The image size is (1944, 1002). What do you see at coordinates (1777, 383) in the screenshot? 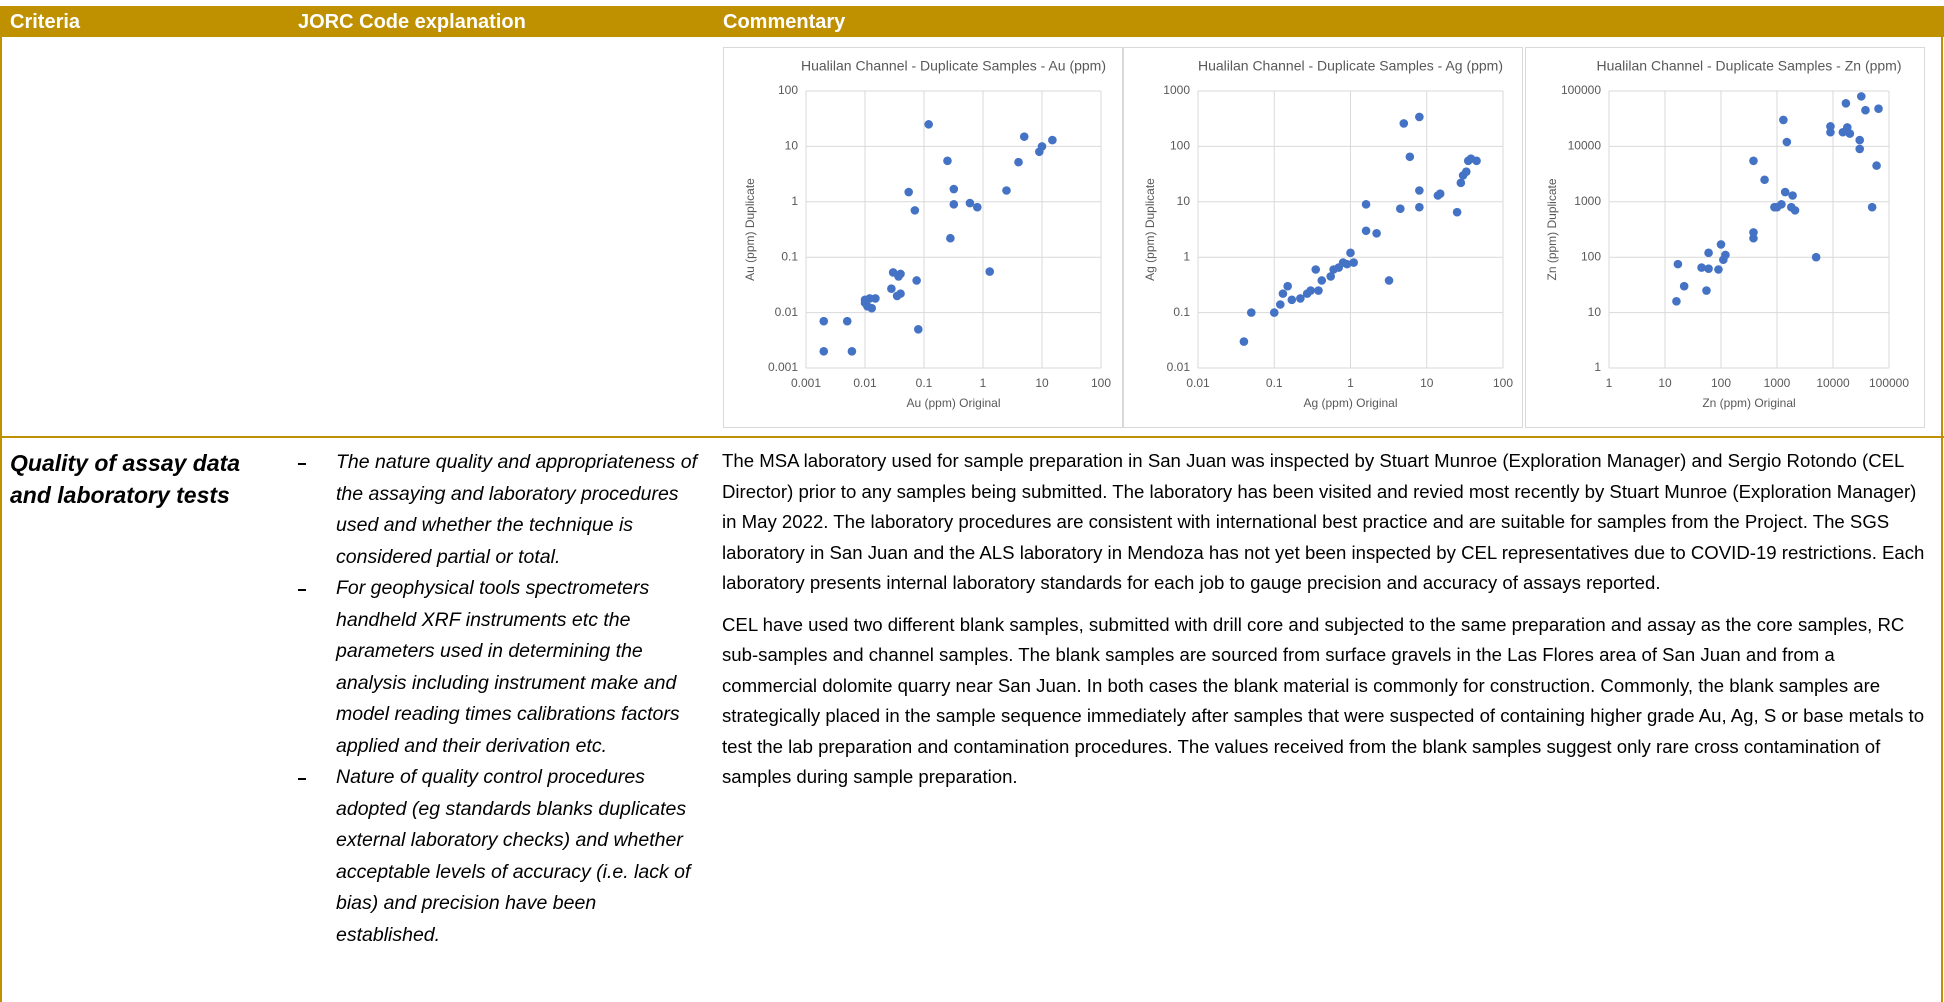
I see `x-tick-label: 1000` at bounding box center [1777, 383].